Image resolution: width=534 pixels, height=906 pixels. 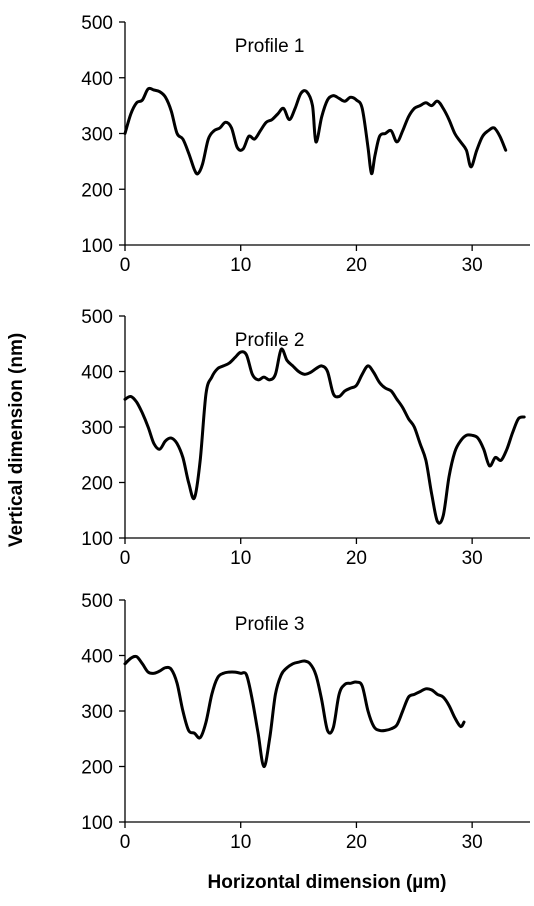 What do you see at coordinates (97, 601) in the screenshot?
I see `panel-3-y-tick-label: 500` at bounding box center [97, 601].